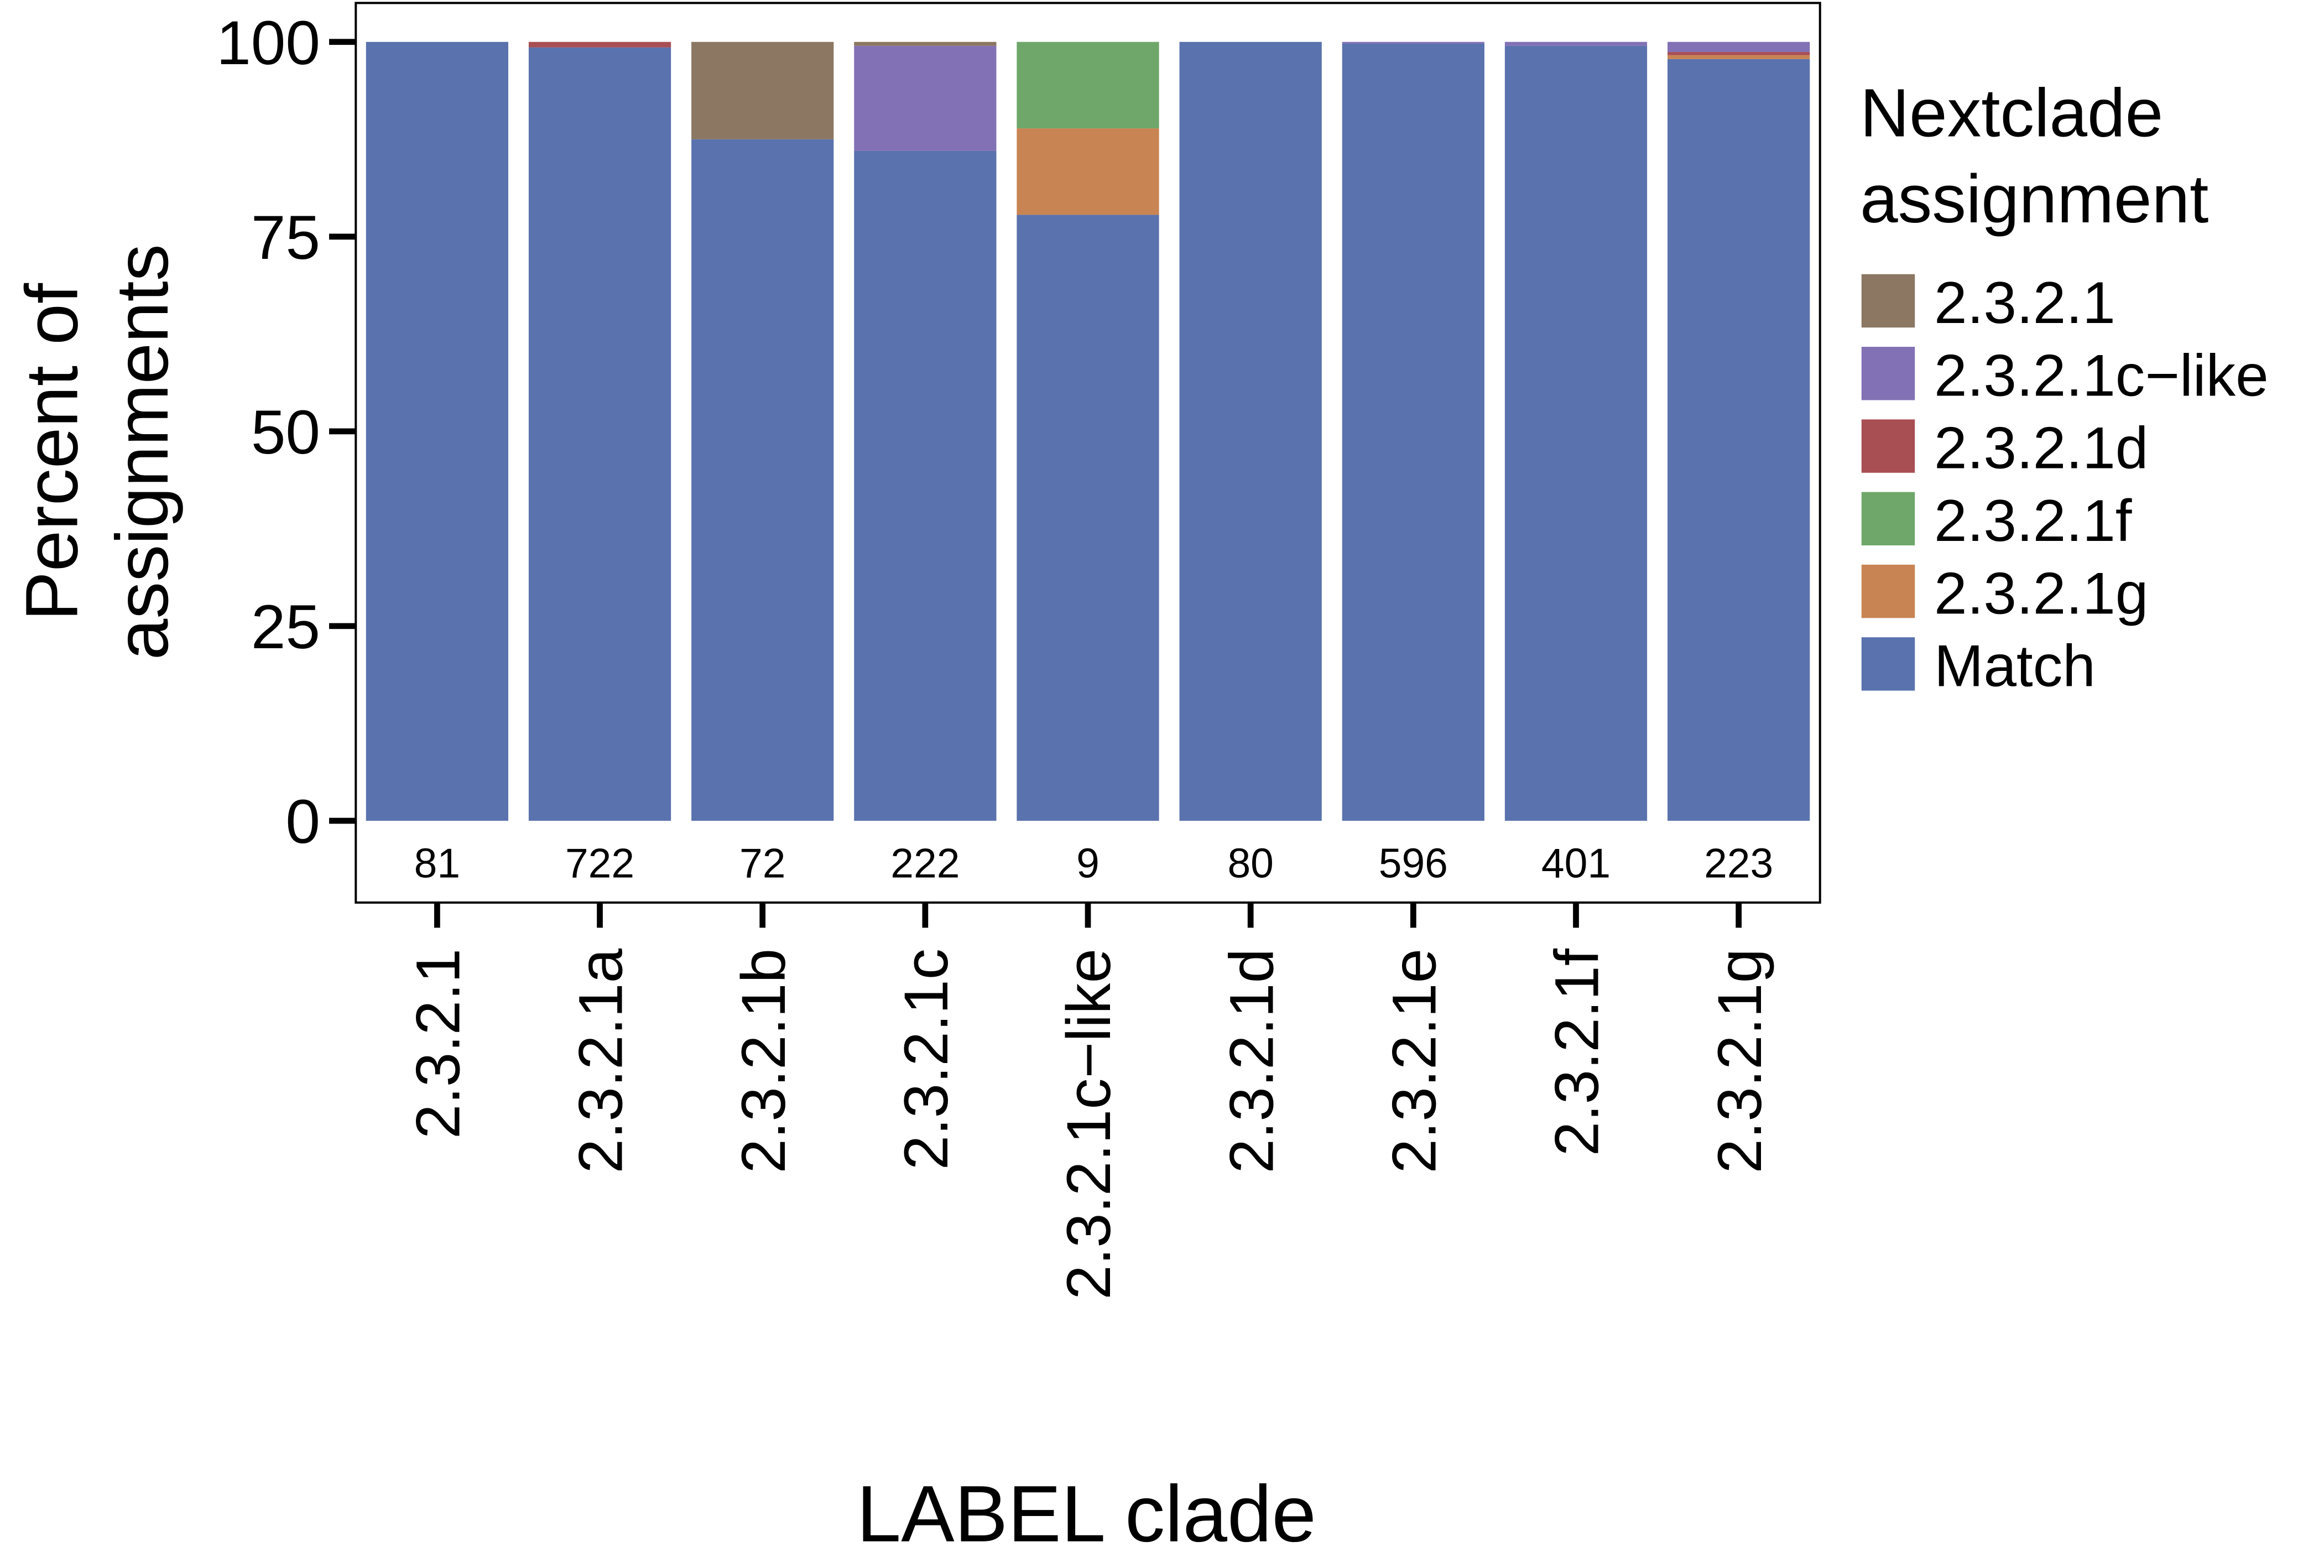 This screenshot has height=1568, width=2324. I want to click on count-label: 80, so click(1250, 863).